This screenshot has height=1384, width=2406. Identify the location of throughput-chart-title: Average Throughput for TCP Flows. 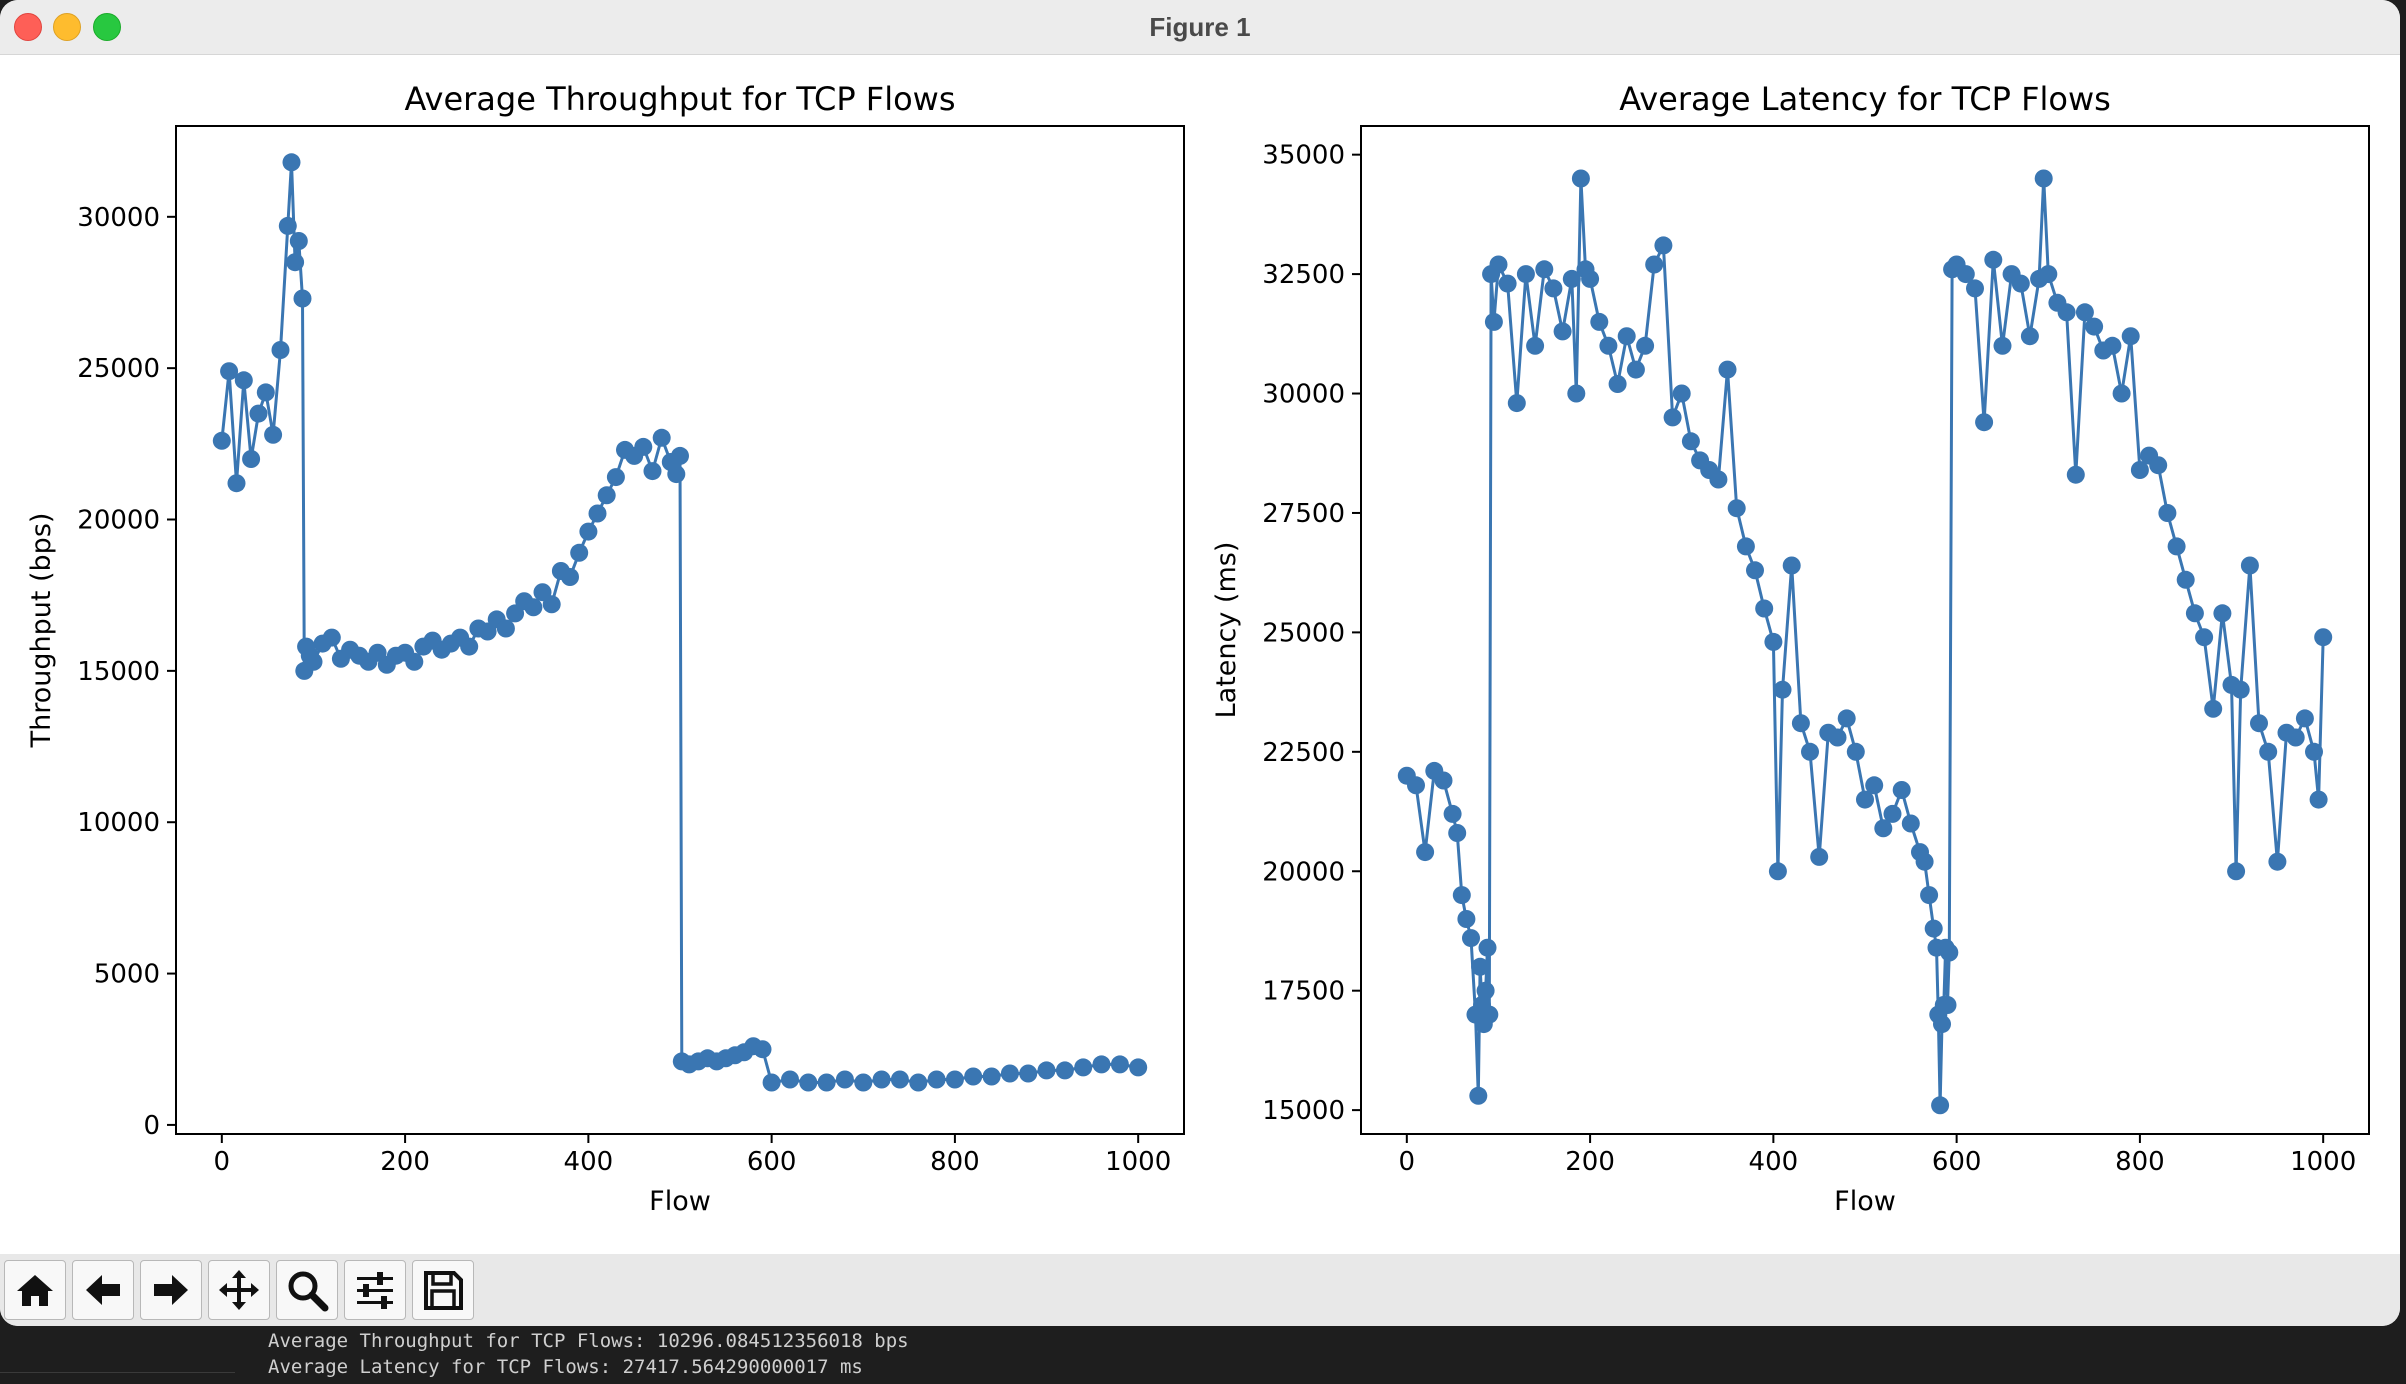
(680, 99).